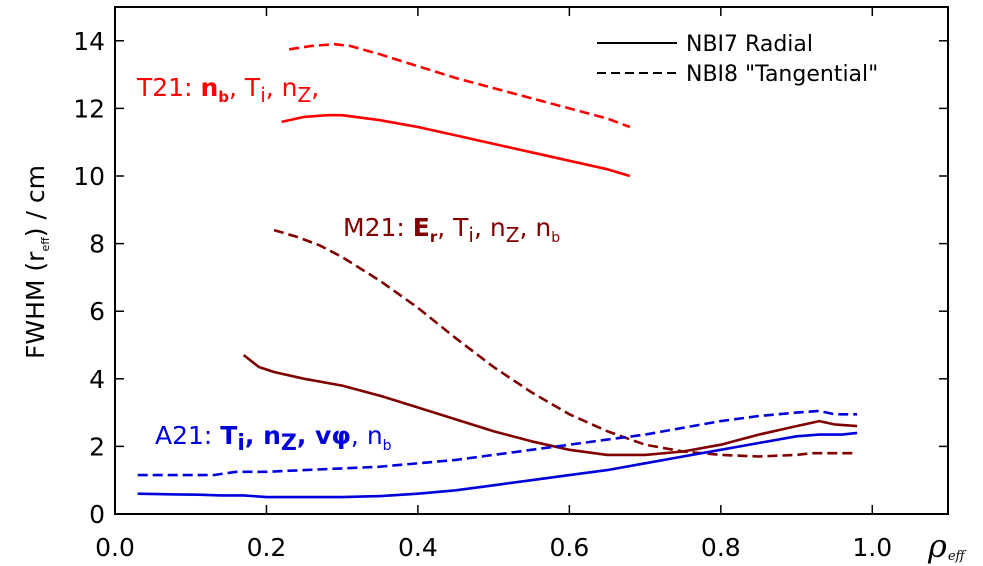 Image resolution: width=983 pixels, height=566 pixels. I want to click on annotation-m21-part: Z, so click(513, 235).